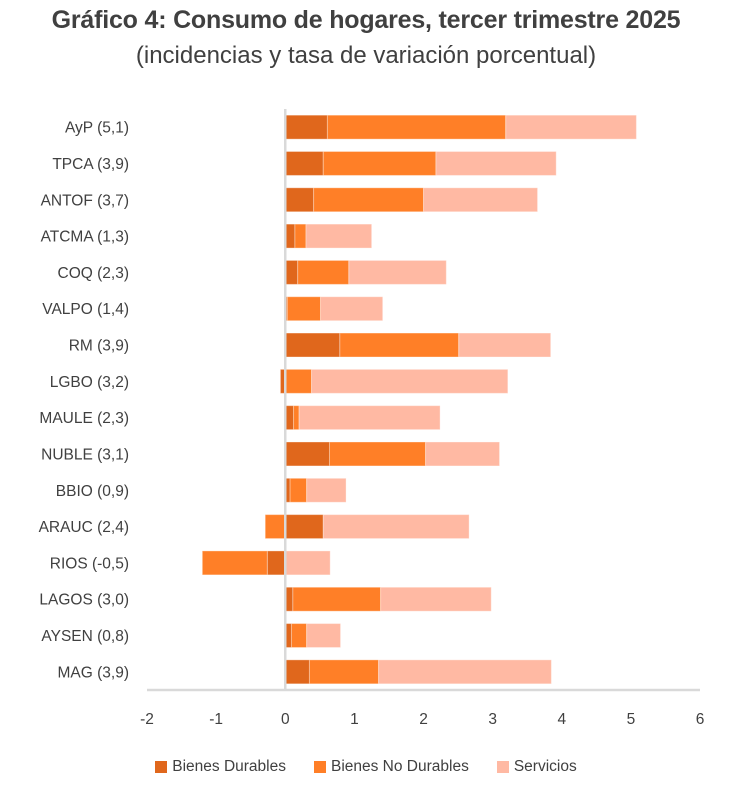 The image size is (732, 792). I want to click on category-label: LGBO (3,2), so click(89, 382).